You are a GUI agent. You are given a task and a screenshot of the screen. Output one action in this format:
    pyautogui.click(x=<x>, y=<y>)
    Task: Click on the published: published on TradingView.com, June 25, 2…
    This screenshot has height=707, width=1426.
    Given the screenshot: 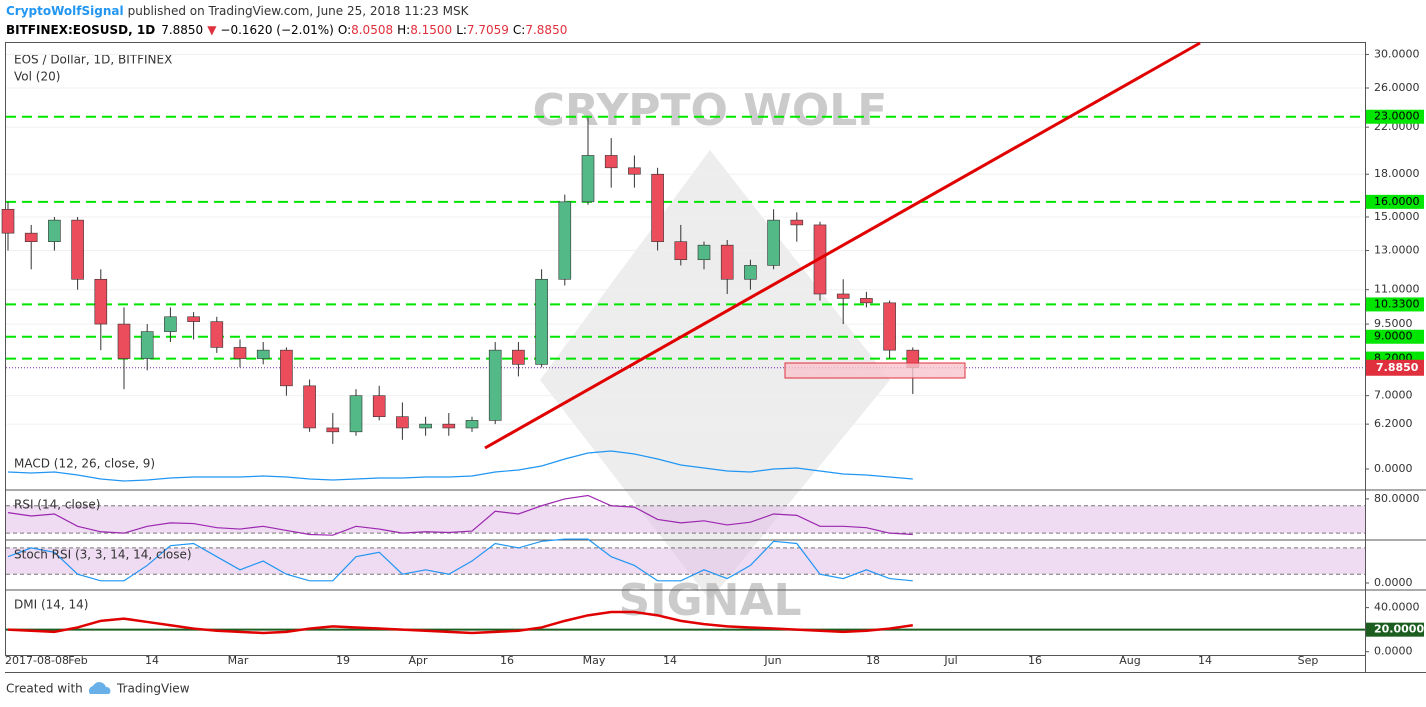 What is the action you would take?
    pyautogui.click(x=299, y=11)
    